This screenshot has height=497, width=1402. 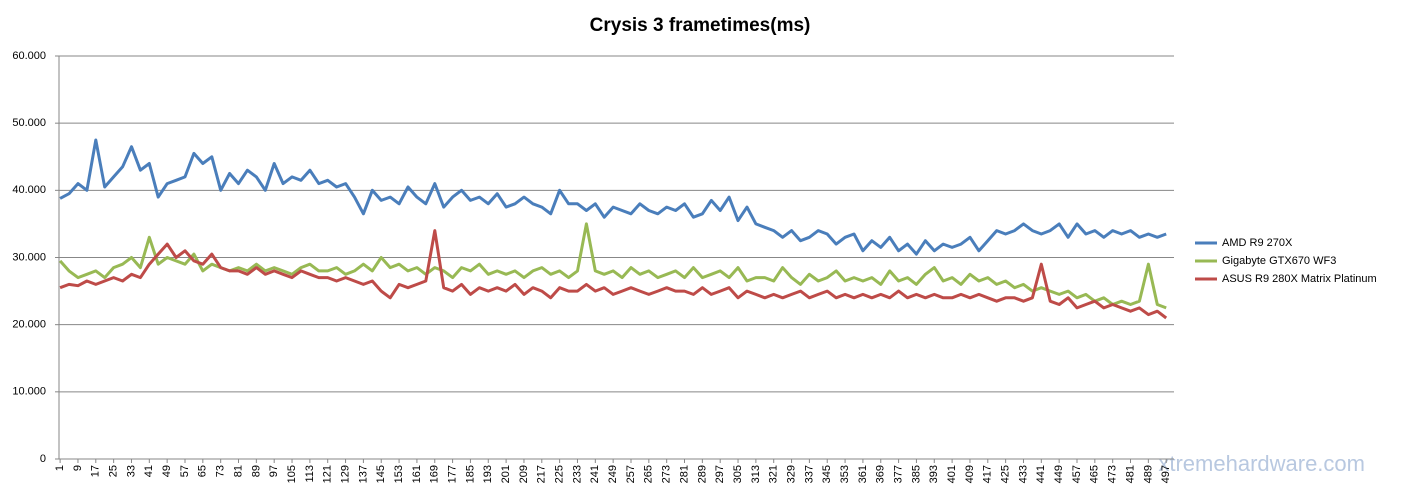 I want to click on x-tick-label: 305, so click(x=738, y=474).